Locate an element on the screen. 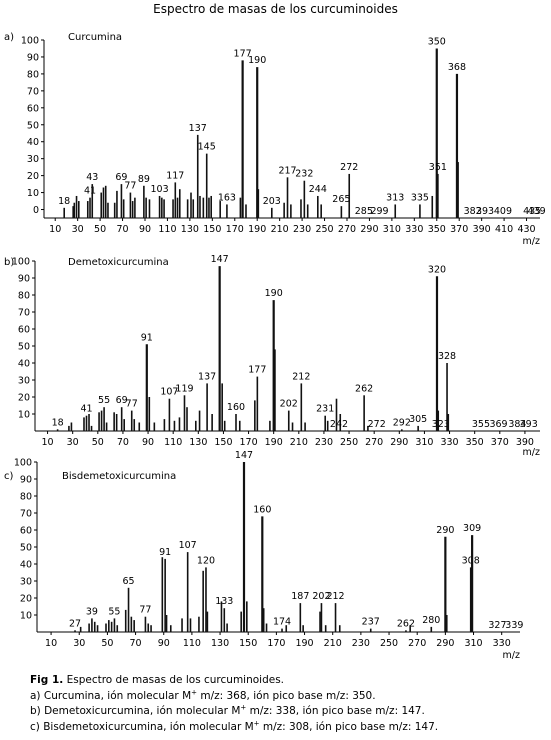  peak-label: 212 is located at coordinates (301, 376).